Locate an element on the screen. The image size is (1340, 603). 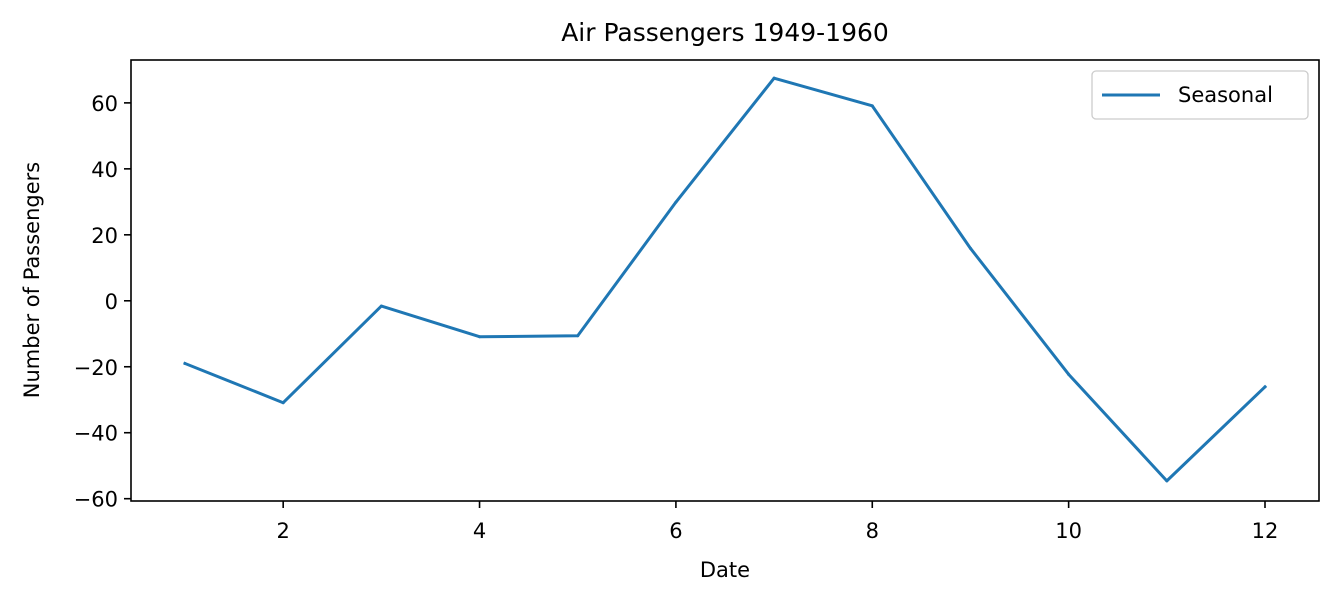
y-axis-label: Number of Passengers is located at coordinates (32, 280).